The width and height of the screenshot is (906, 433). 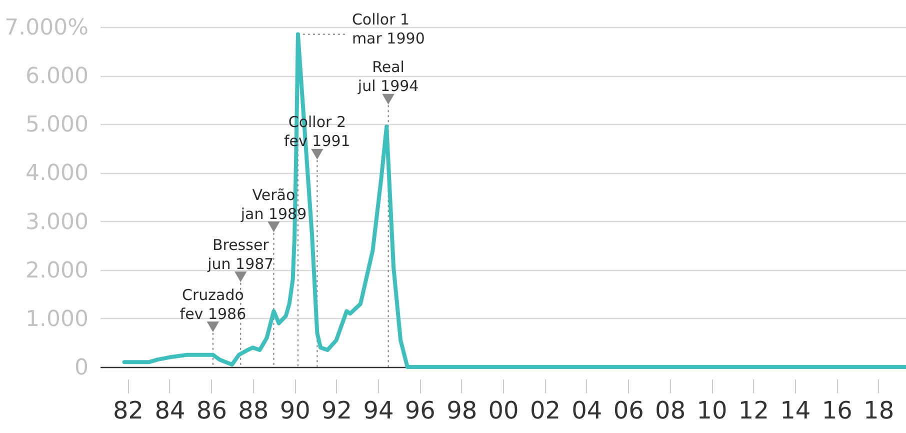 What do you see at coordinates (837, 410) in the screenshot?
I see `x-tick-label: 16` at bounding box center [837, 410].